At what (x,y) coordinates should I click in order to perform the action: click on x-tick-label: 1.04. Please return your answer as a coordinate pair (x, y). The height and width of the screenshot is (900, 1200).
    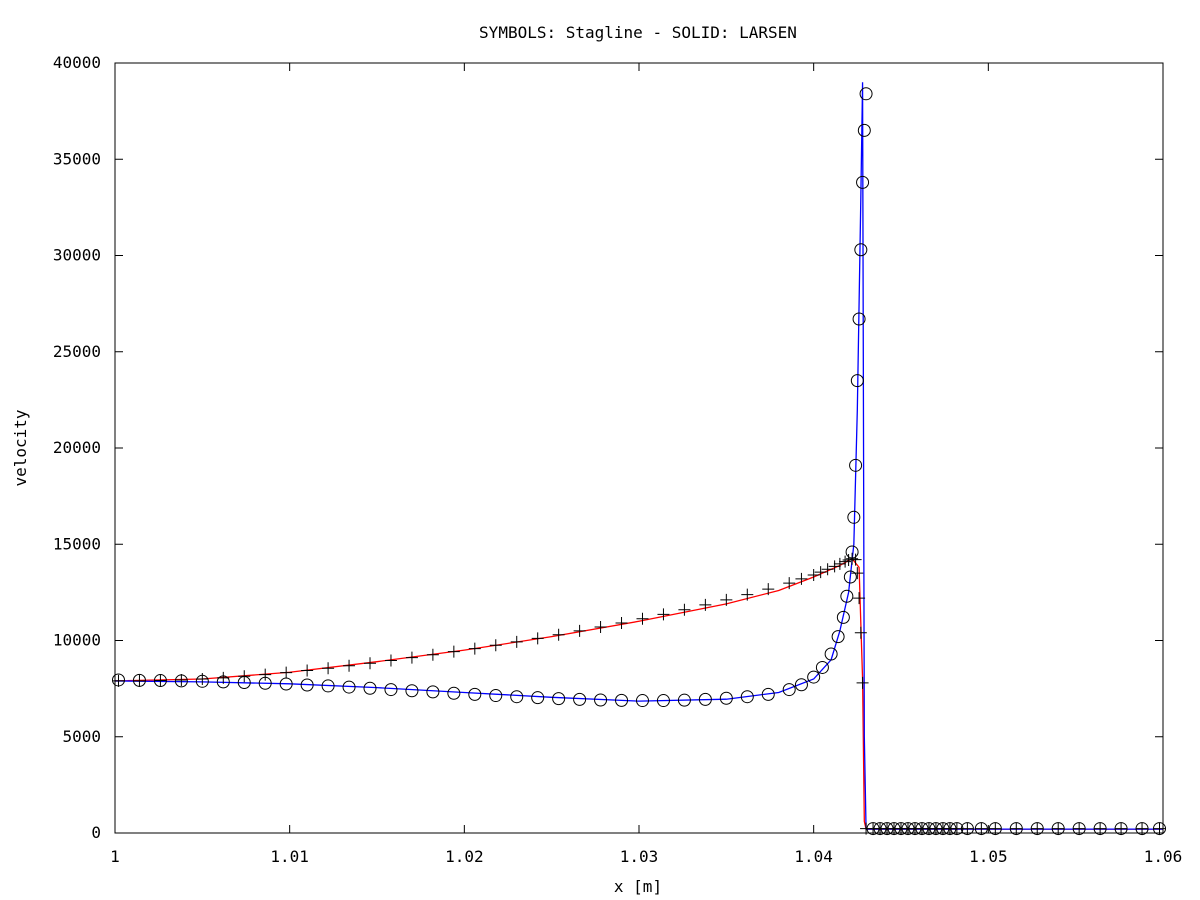
    Looking at the image, I should click on (813, 856).